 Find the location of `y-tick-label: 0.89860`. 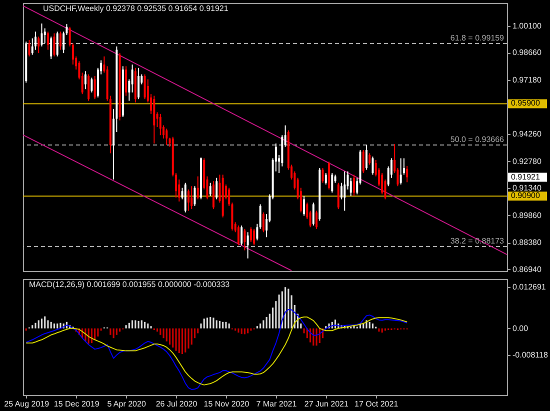

y-tick-label: 0.89860 is located at coordinates (527, 215).